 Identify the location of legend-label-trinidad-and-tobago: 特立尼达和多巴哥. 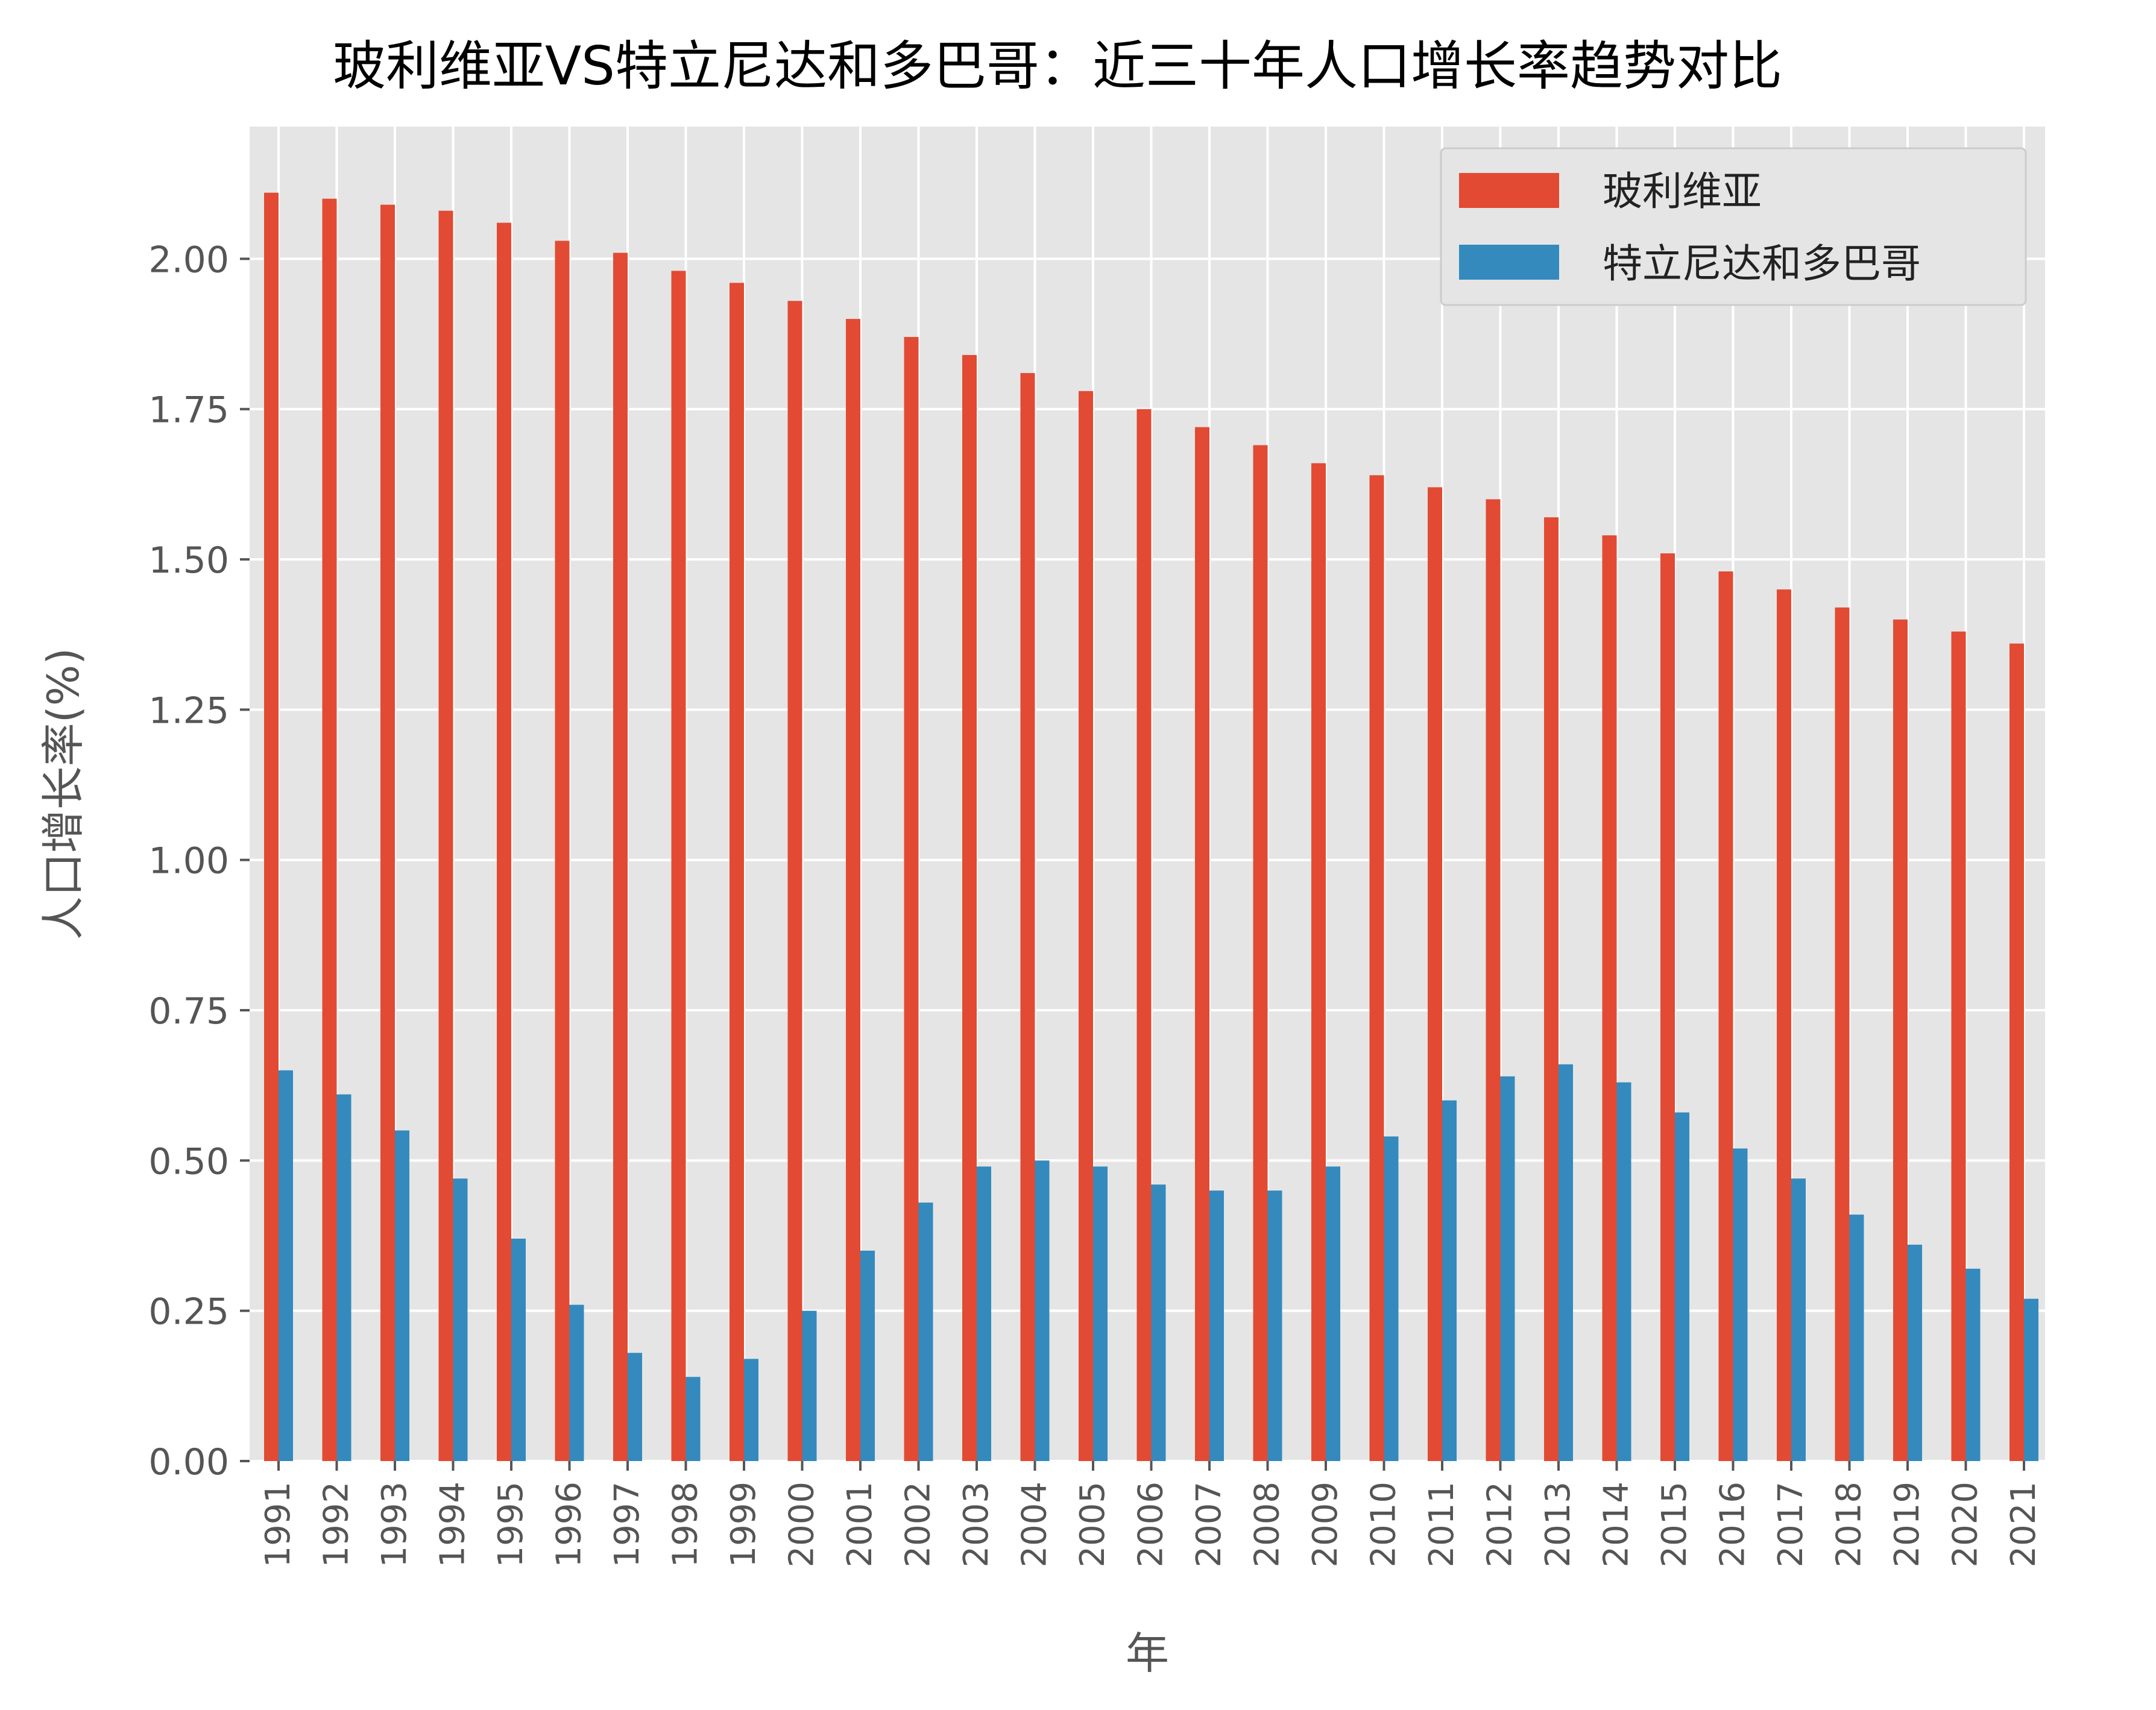
(1762, 263).